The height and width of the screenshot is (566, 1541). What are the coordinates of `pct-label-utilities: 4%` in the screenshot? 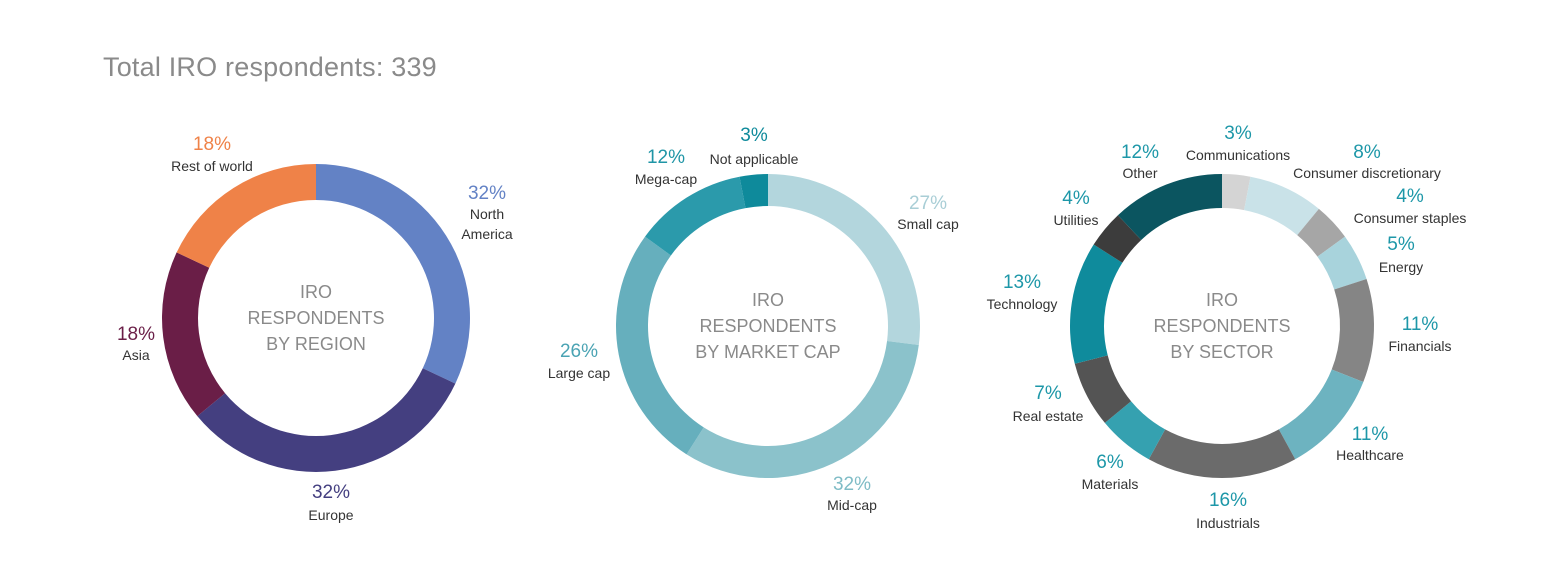 It's located at (1076, 198).